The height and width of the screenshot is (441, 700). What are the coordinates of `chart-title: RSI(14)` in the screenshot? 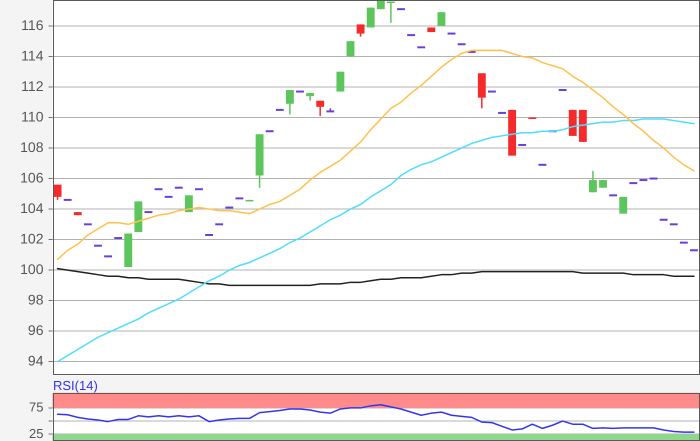 It's located at (75, 385).